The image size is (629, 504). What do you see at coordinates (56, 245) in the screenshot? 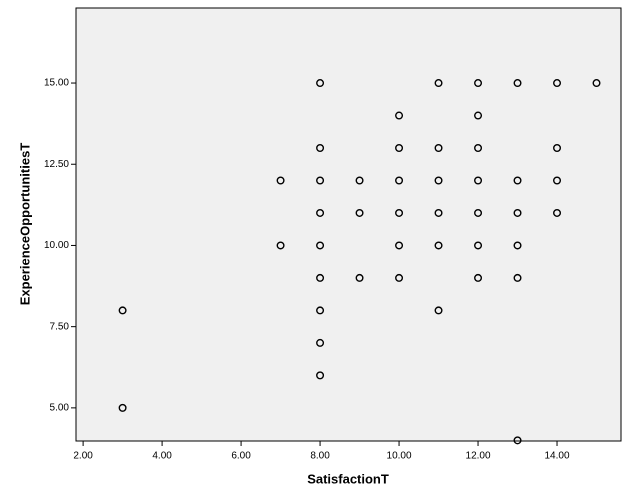
I see `y-tick-label: 10.00` at bounding box center [56, 245].